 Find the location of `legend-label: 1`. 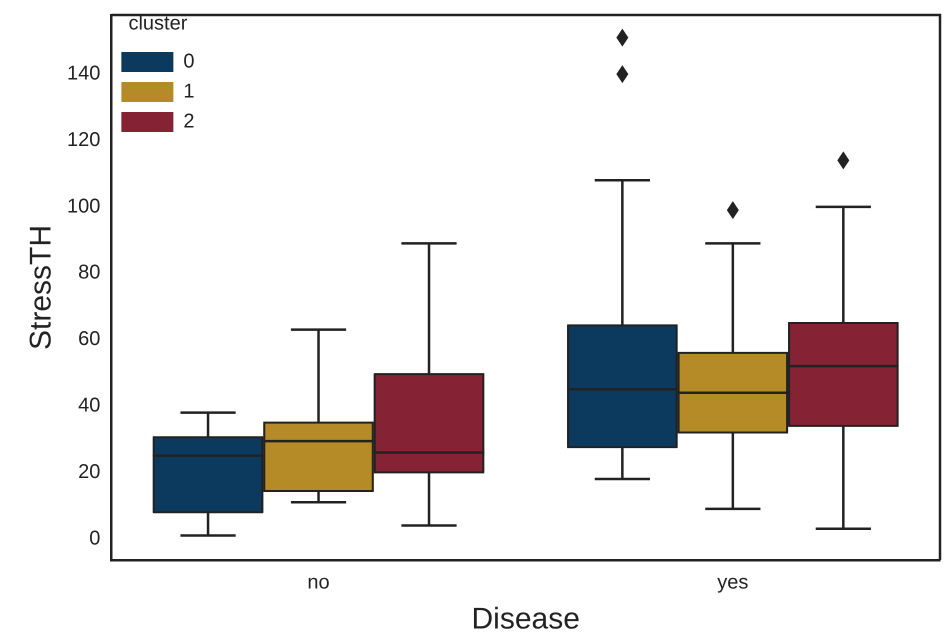

legend-label: 1 is located at coordinates (188, 91).